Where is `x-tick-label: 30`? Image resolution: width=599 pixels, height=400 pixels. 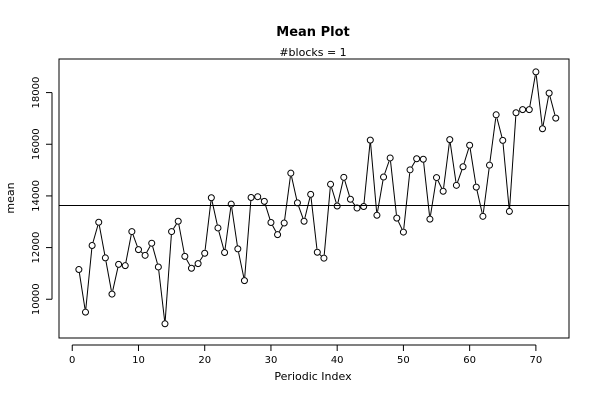 x-tick-label: 30 is located at coordinates (271, 360).